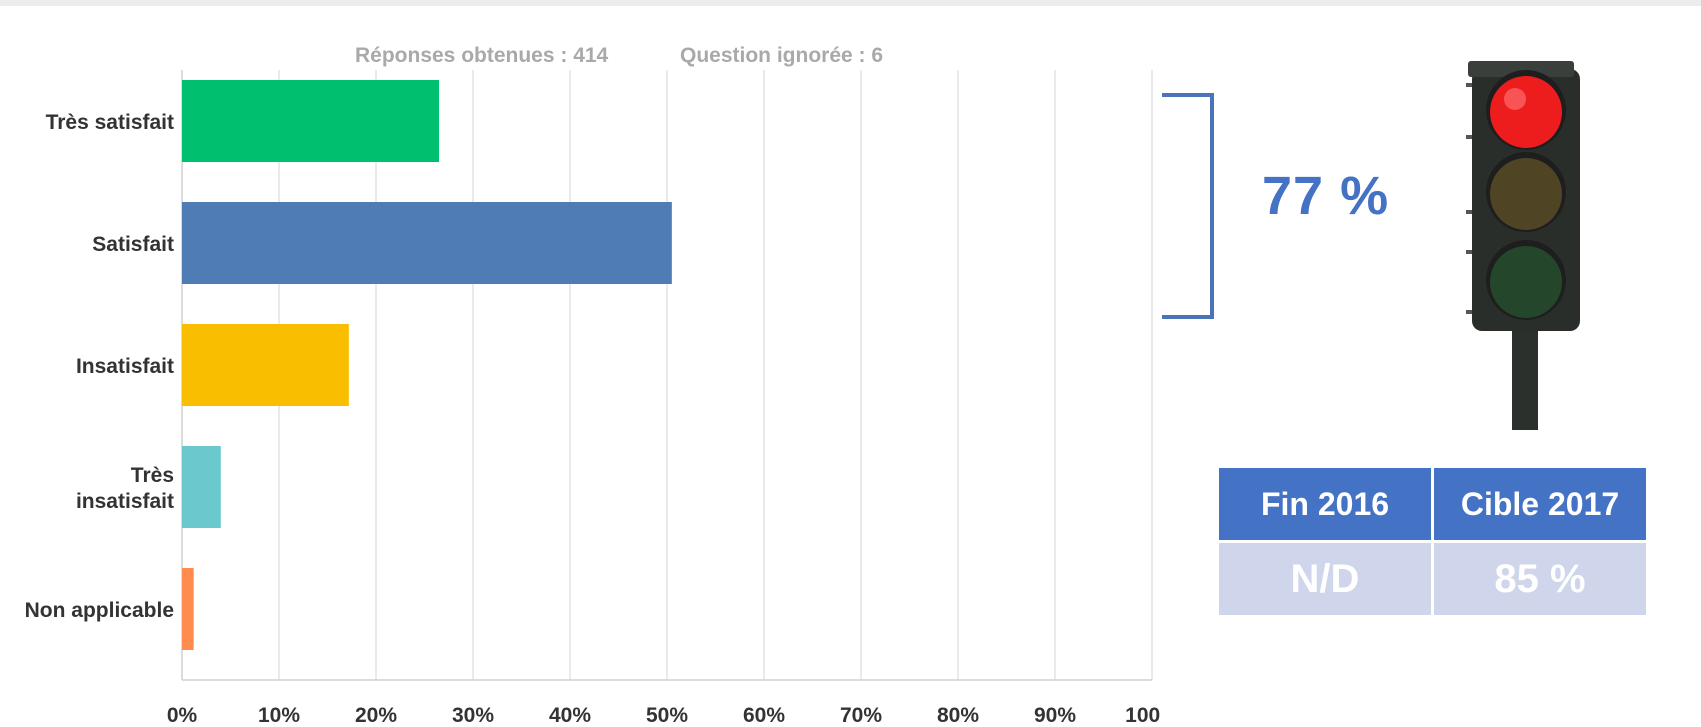 The height and width of the screenshot is (727, 1701). What do you see at coordinates (125, 501) in the screenshot?
I see `category-label: insatisfait` at bounding box center [125, 501].